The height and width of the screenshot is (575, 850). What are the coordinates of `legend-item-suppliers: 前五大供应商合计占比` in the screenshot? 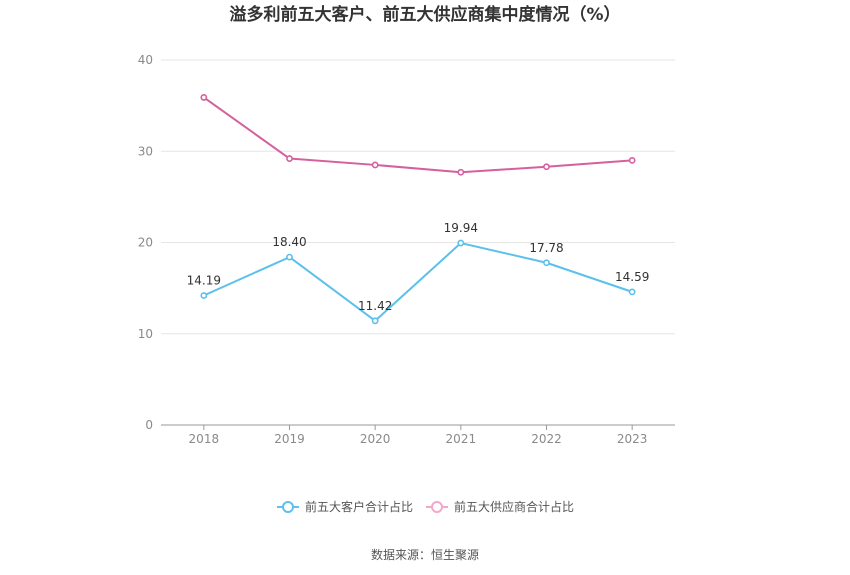 It's located at (500, 506).